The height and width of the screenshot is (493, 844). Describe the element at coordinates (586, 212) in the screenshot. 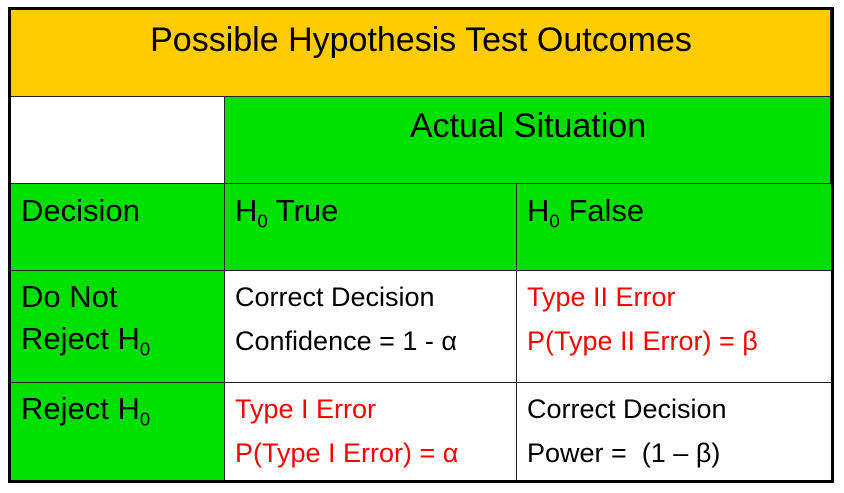

I see `h0-false-label: H0 False` at that location.